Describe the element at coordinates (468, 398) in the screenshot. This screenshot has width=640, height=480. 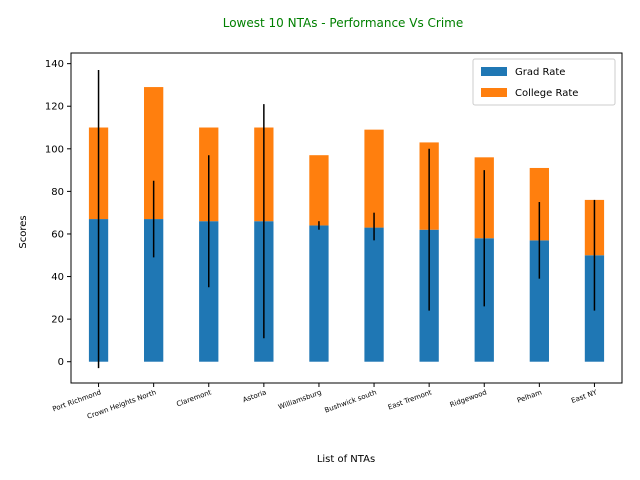
I see `x-tick-label-7: Ridgewood` at that location.